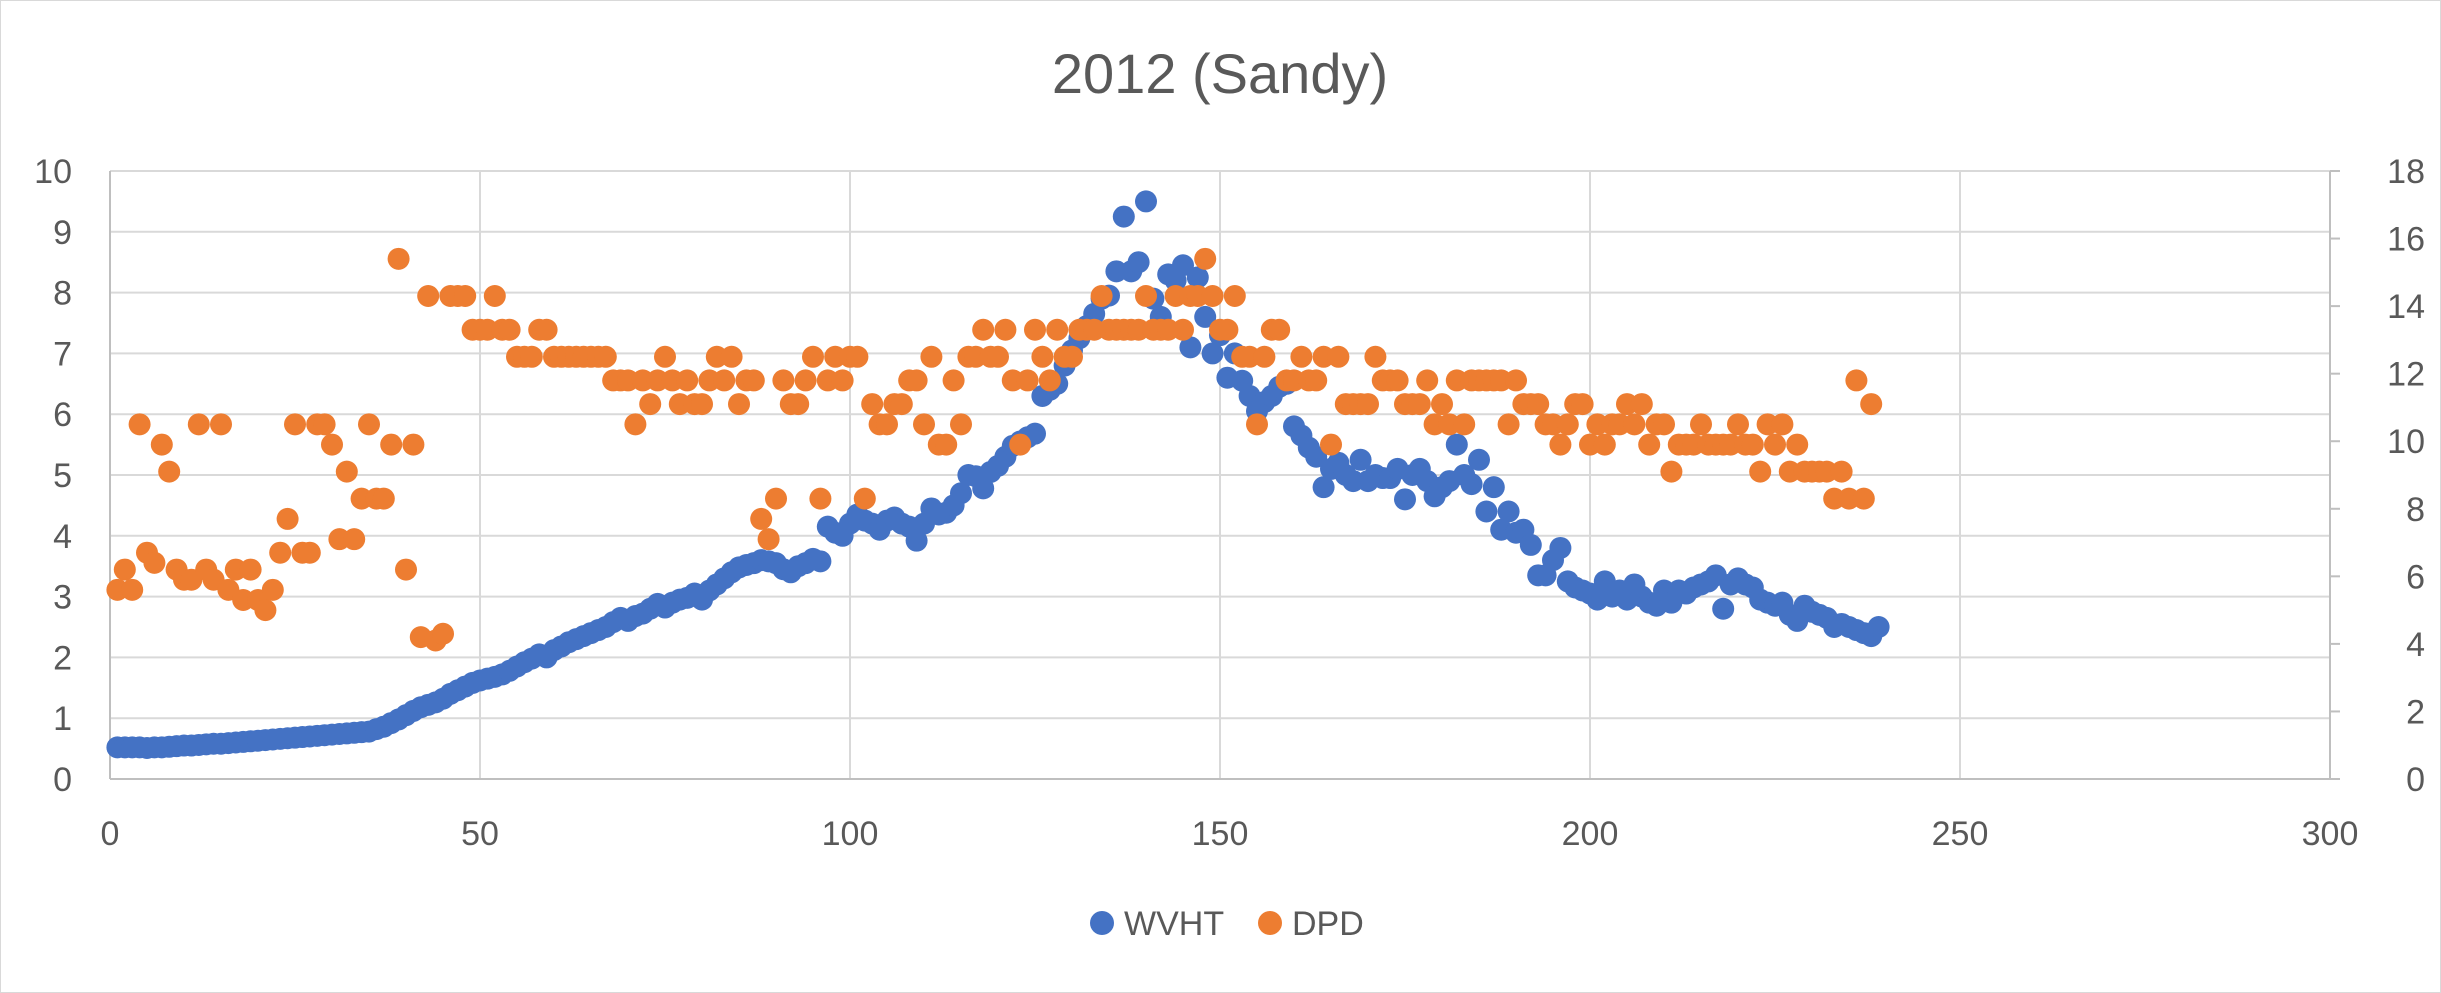 The width and height of the screenshot is (2441, 993). Describe the element at coordinates (2415, 780) in the screenshot. I see `y2-tick-label: 0` at that location.